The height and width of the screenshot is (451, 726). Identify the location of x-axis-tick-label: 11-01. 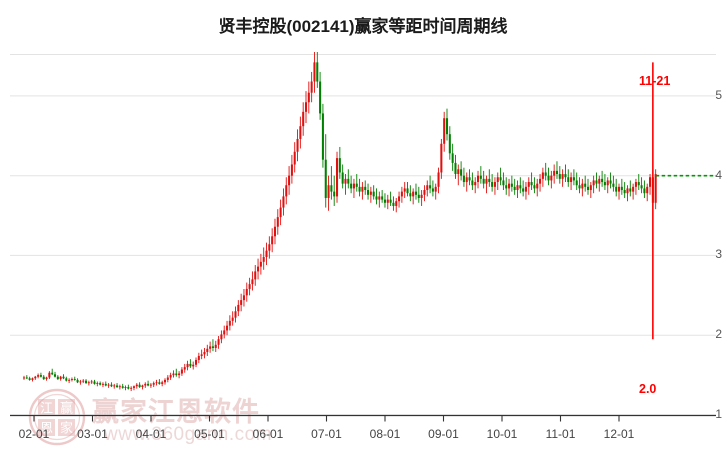
(560, 434).